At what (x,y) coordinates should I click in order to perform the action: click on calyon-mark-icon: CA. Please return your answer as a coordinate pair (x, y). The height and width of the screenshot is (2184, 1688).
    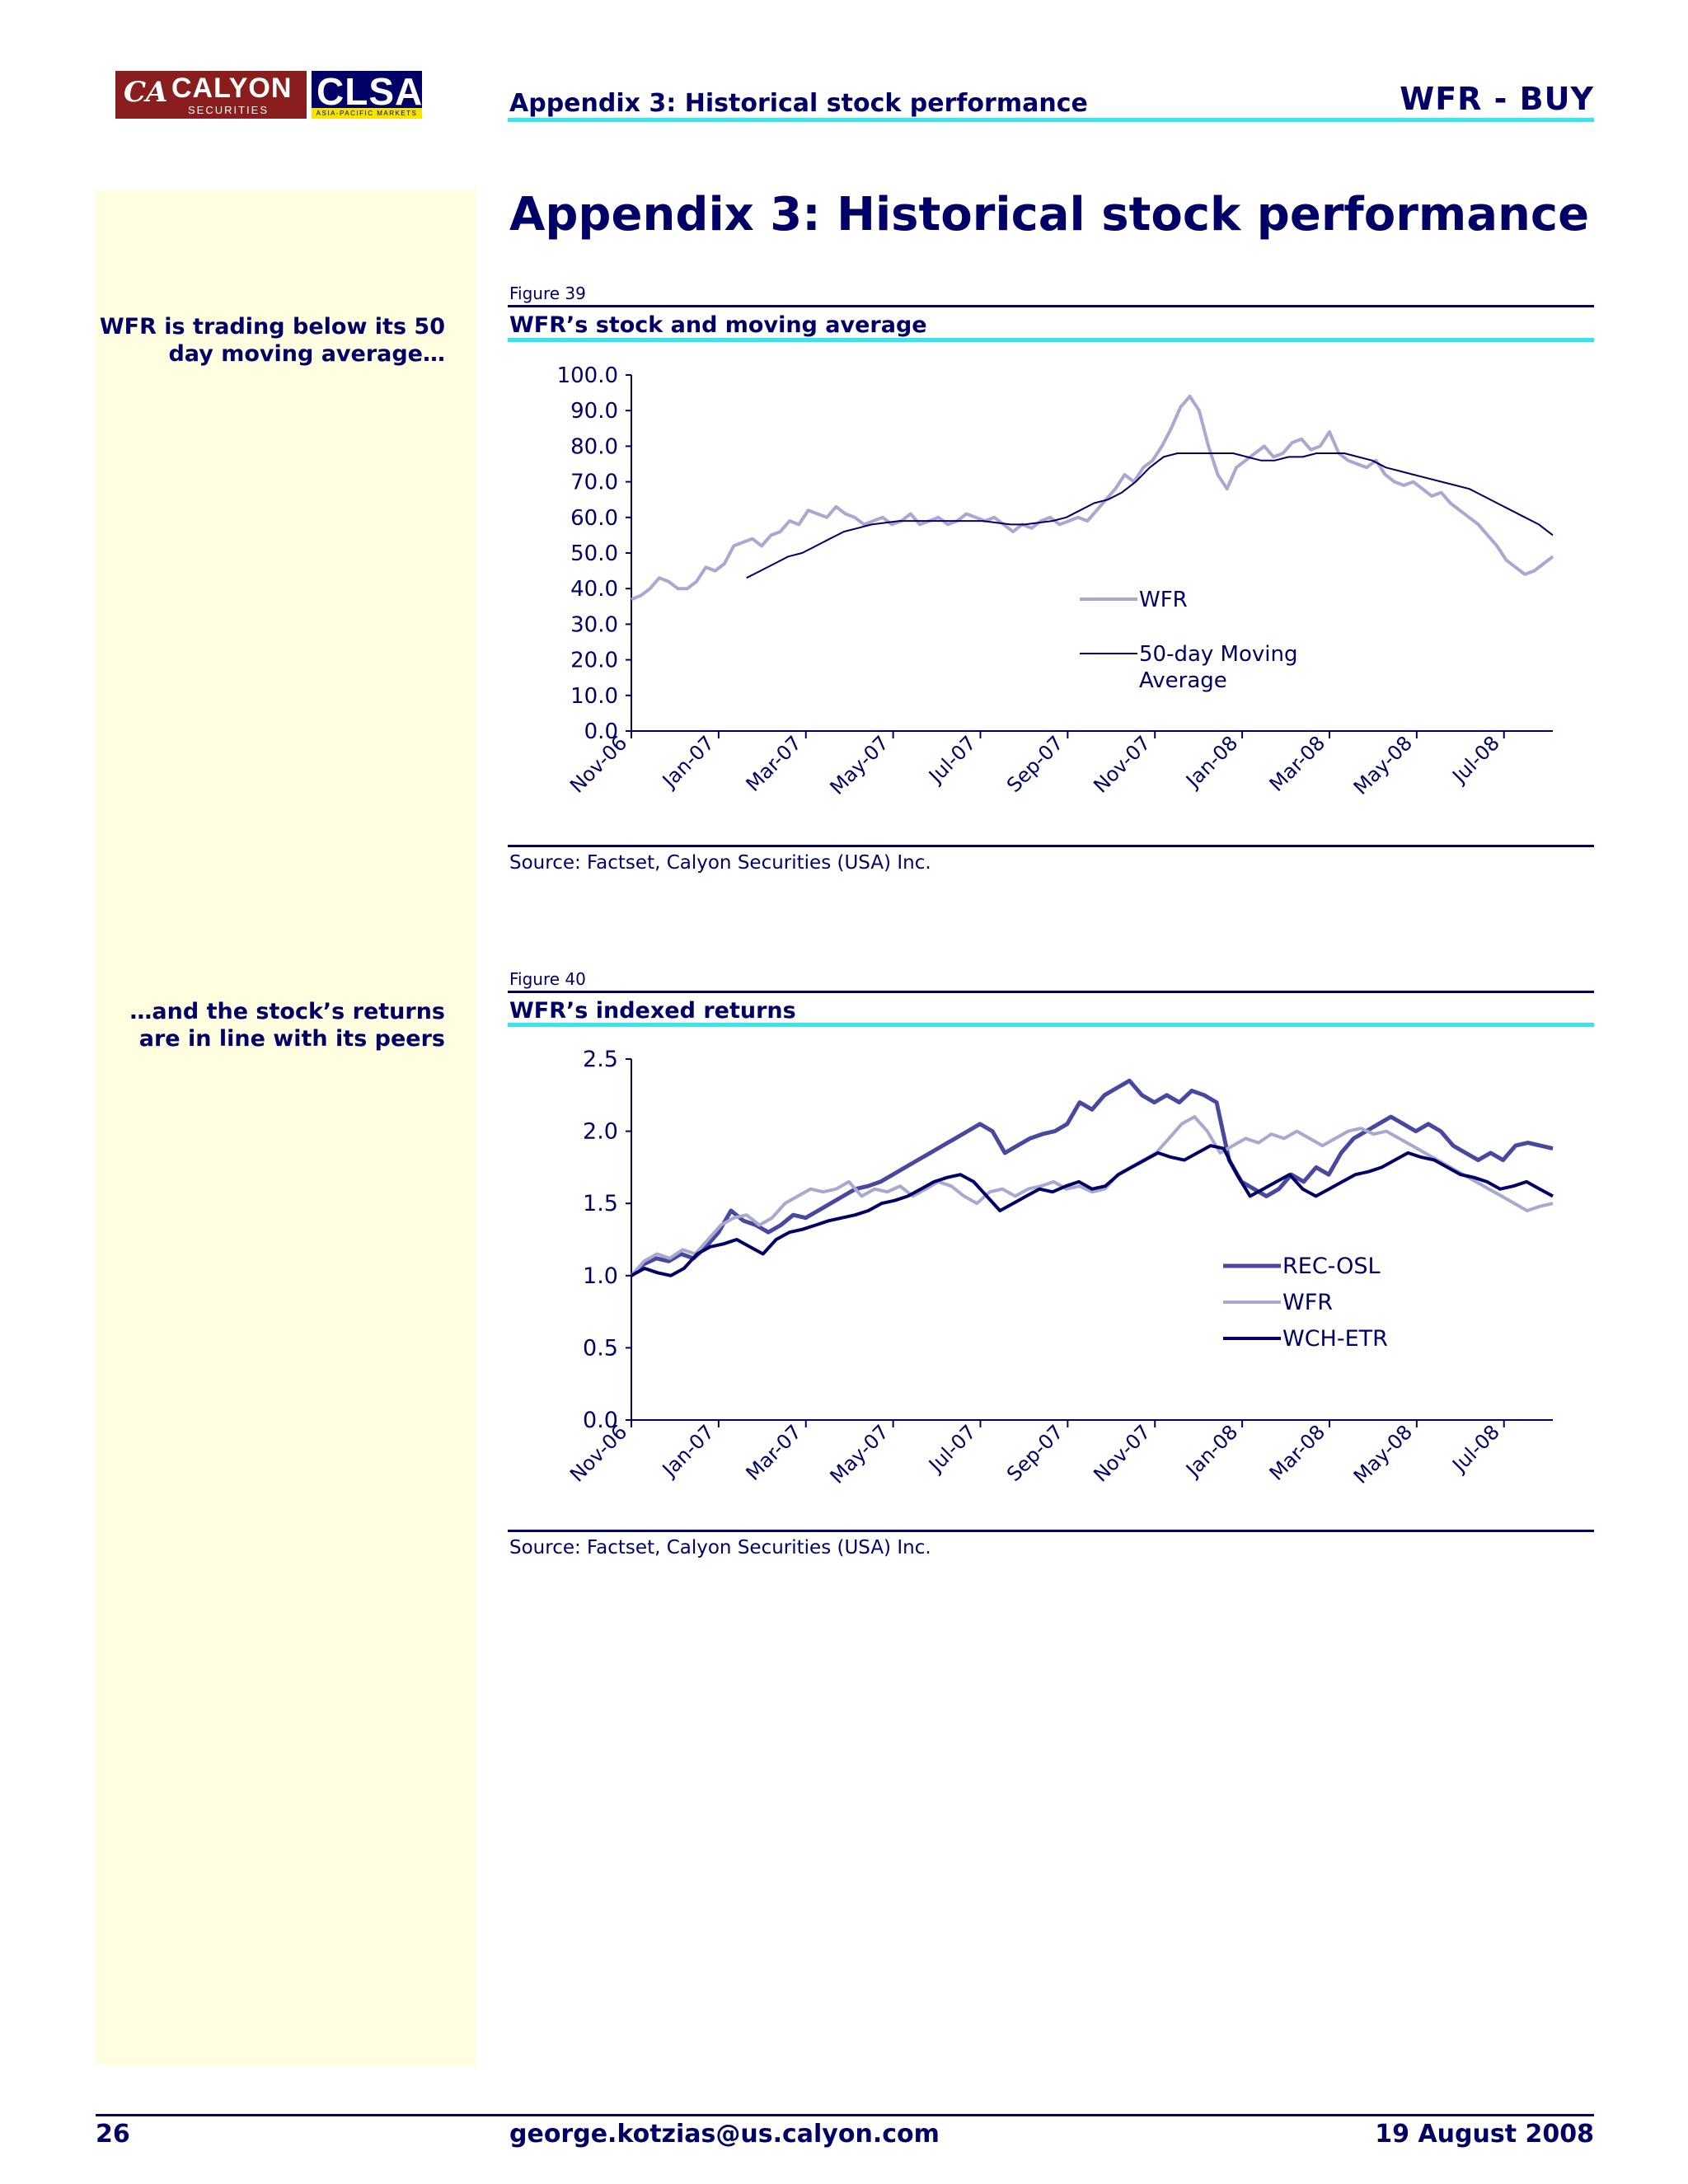
    Looking at the image, I should click on (146, 92).